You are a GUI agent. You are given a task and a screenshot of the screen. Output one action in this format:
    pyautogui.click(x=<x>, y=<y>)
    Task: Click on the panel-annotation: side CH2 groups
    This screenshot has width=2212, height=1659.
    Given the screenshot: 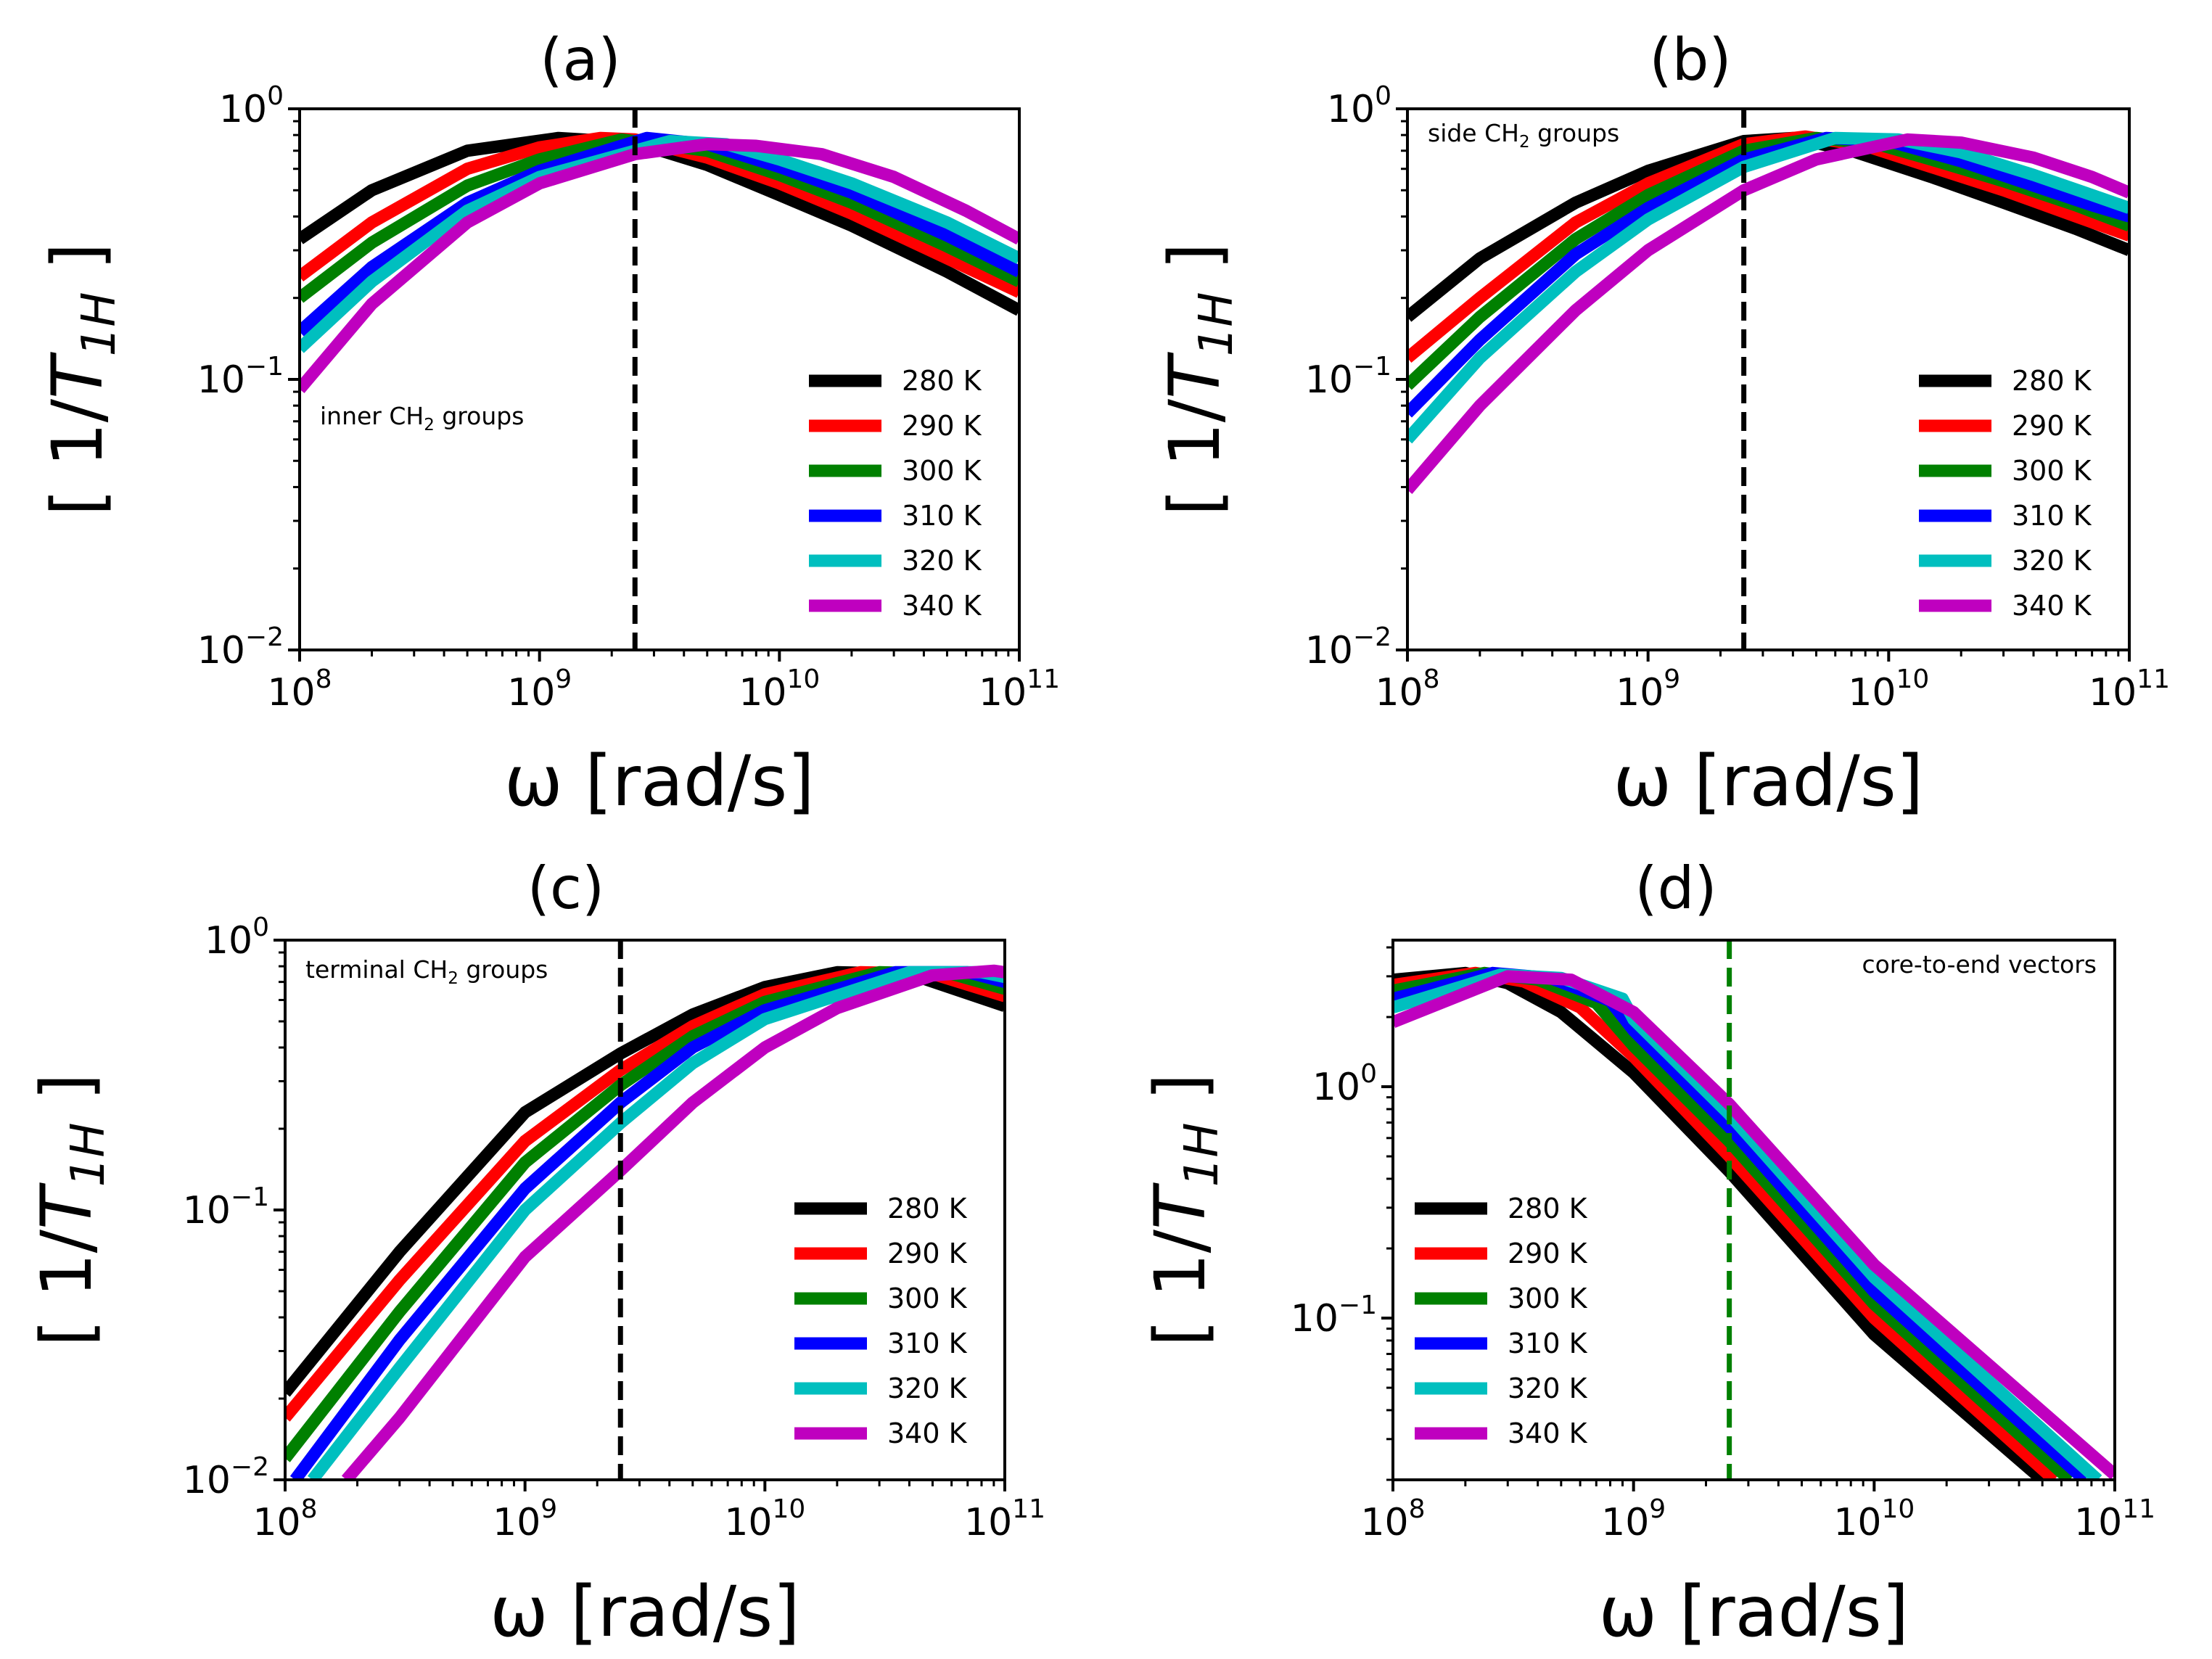 What is the action you would take?
    pyautogui.click(x=1524, y=135)
    